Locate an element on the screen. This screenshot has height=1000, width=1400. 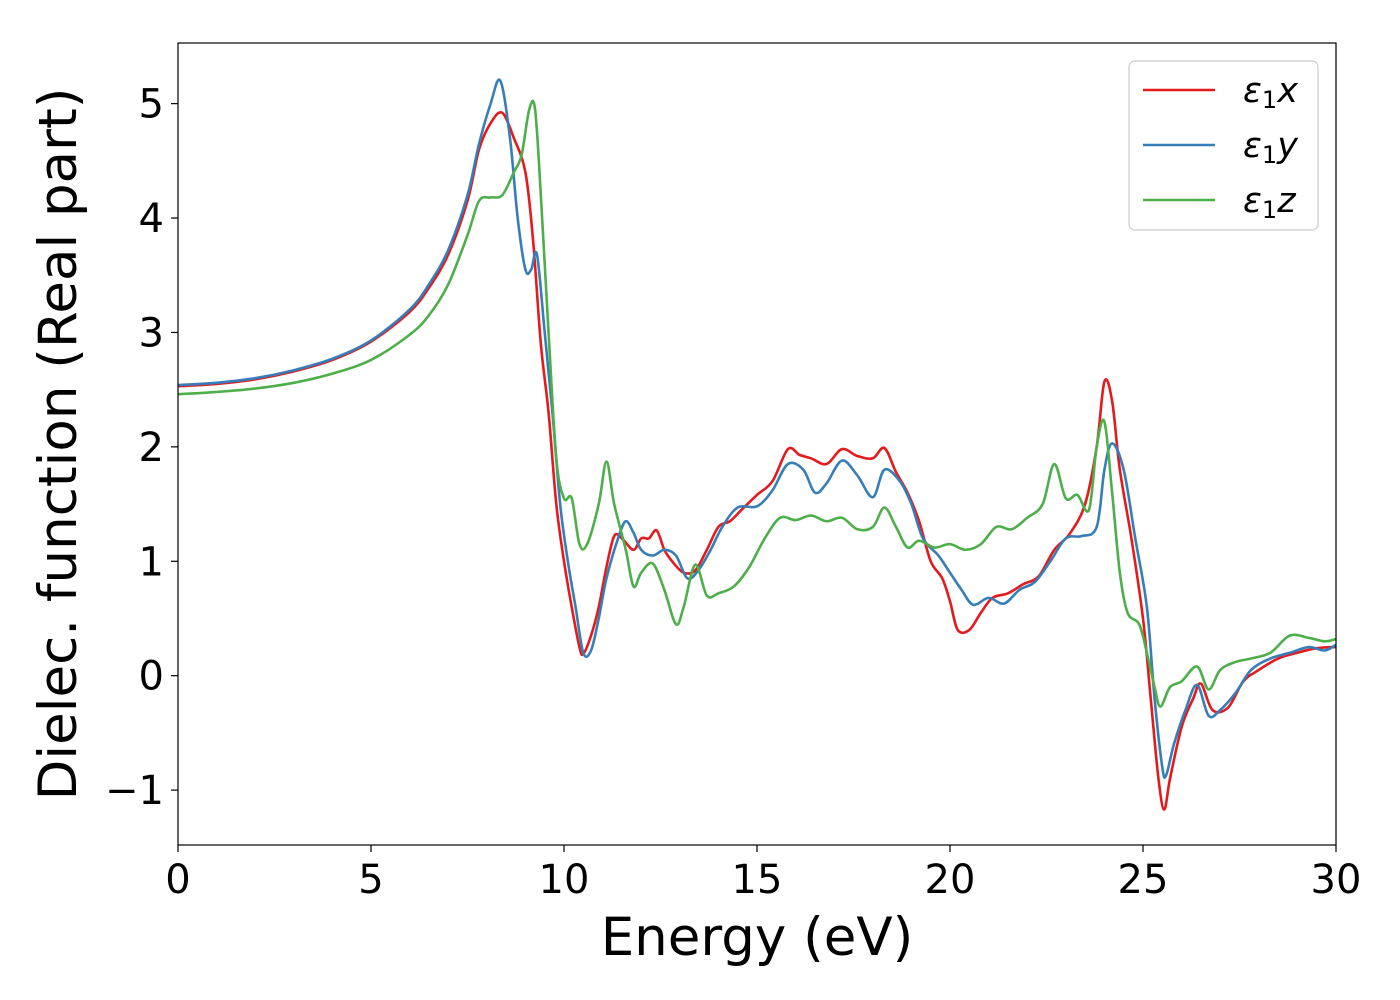
y-axis: −1 0 1 2 3 4 5 is located at coordinates (141, 448).